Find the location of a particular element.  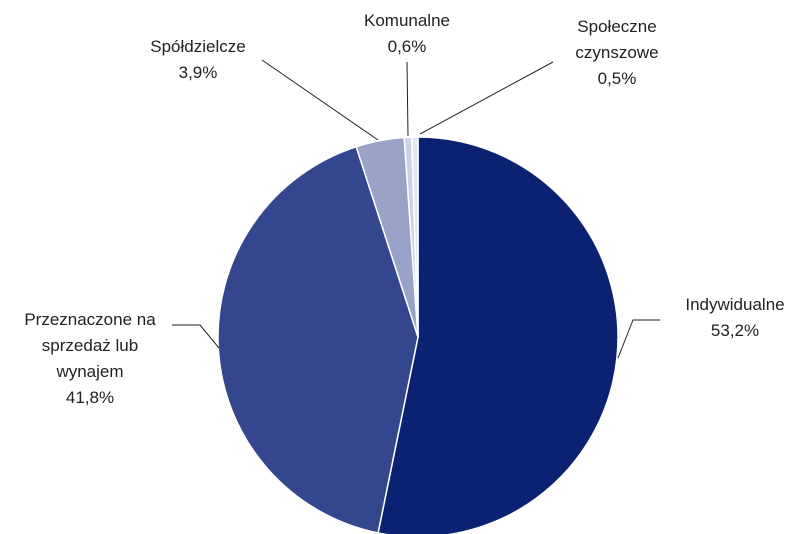

category-label: Spółdzielcze is located at coordinates (198, 46).